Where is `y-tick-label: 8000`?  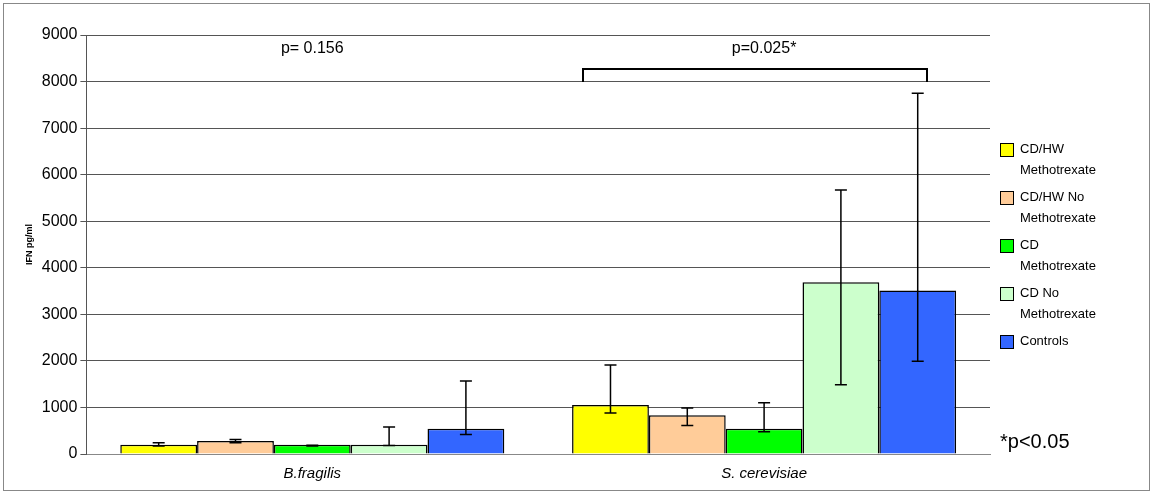
y-tick-label: 8000 is located at coordinates (59, 80).